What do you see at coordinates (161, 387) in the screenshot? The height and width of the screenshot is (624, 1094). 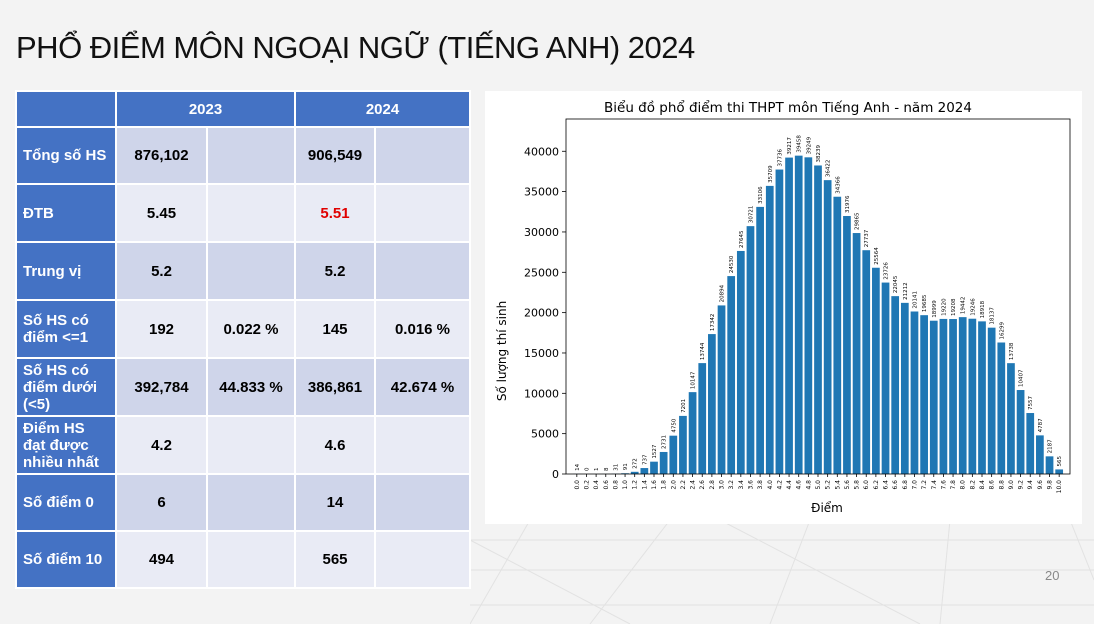 I see `value-2023: 392,784` at bounding box center [161, 387].